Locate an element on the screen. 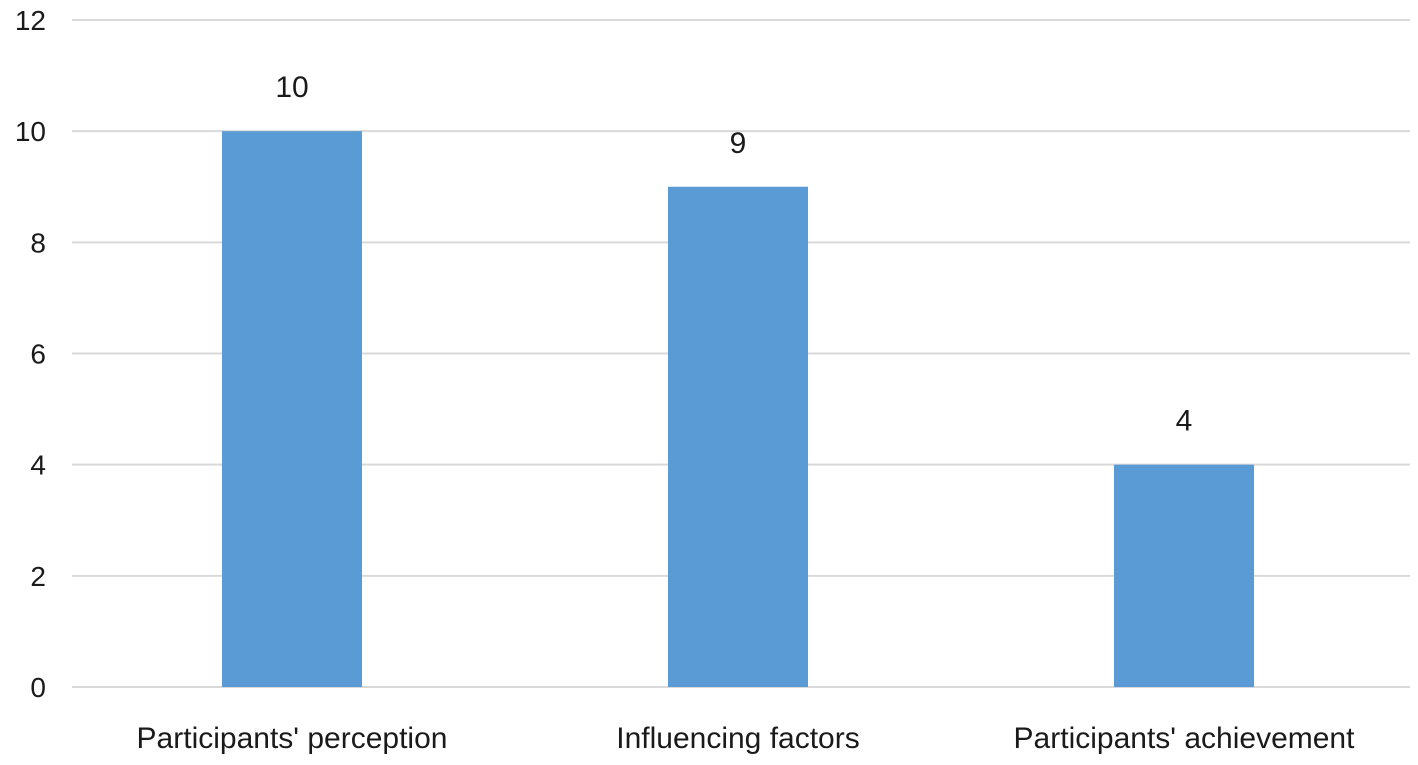 This screenshot has width=1418, height=765. x-category-label: Participants' perception is located at coordinates (292, 738).